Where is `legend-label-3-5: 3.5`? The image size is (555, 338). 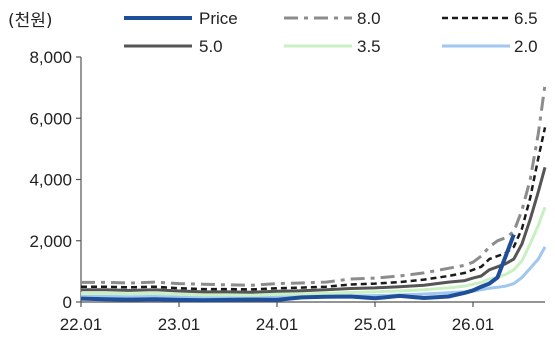
legend-label-3-5: 3.5 is located at coordinates (369, 46).